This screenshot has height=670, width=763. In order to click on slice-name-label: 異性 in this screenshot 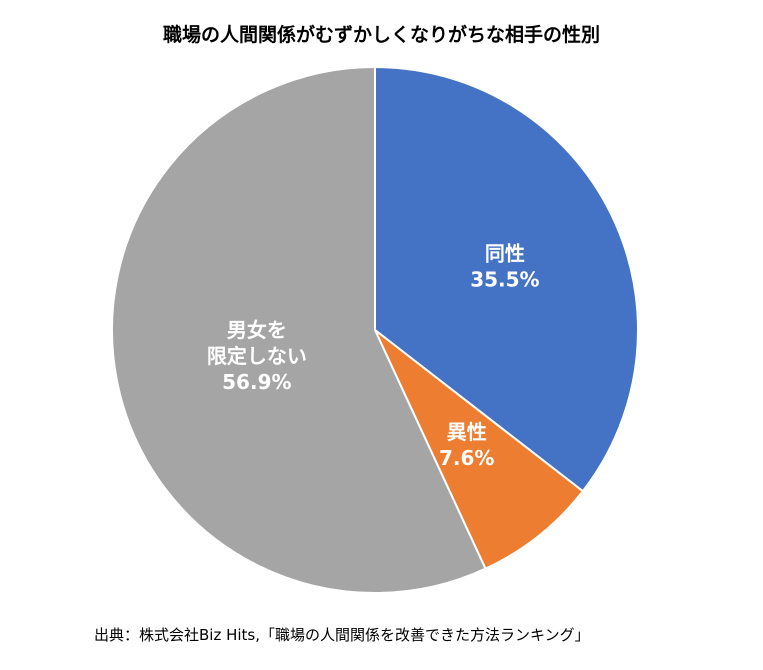, I will do `click(467, 432)`.